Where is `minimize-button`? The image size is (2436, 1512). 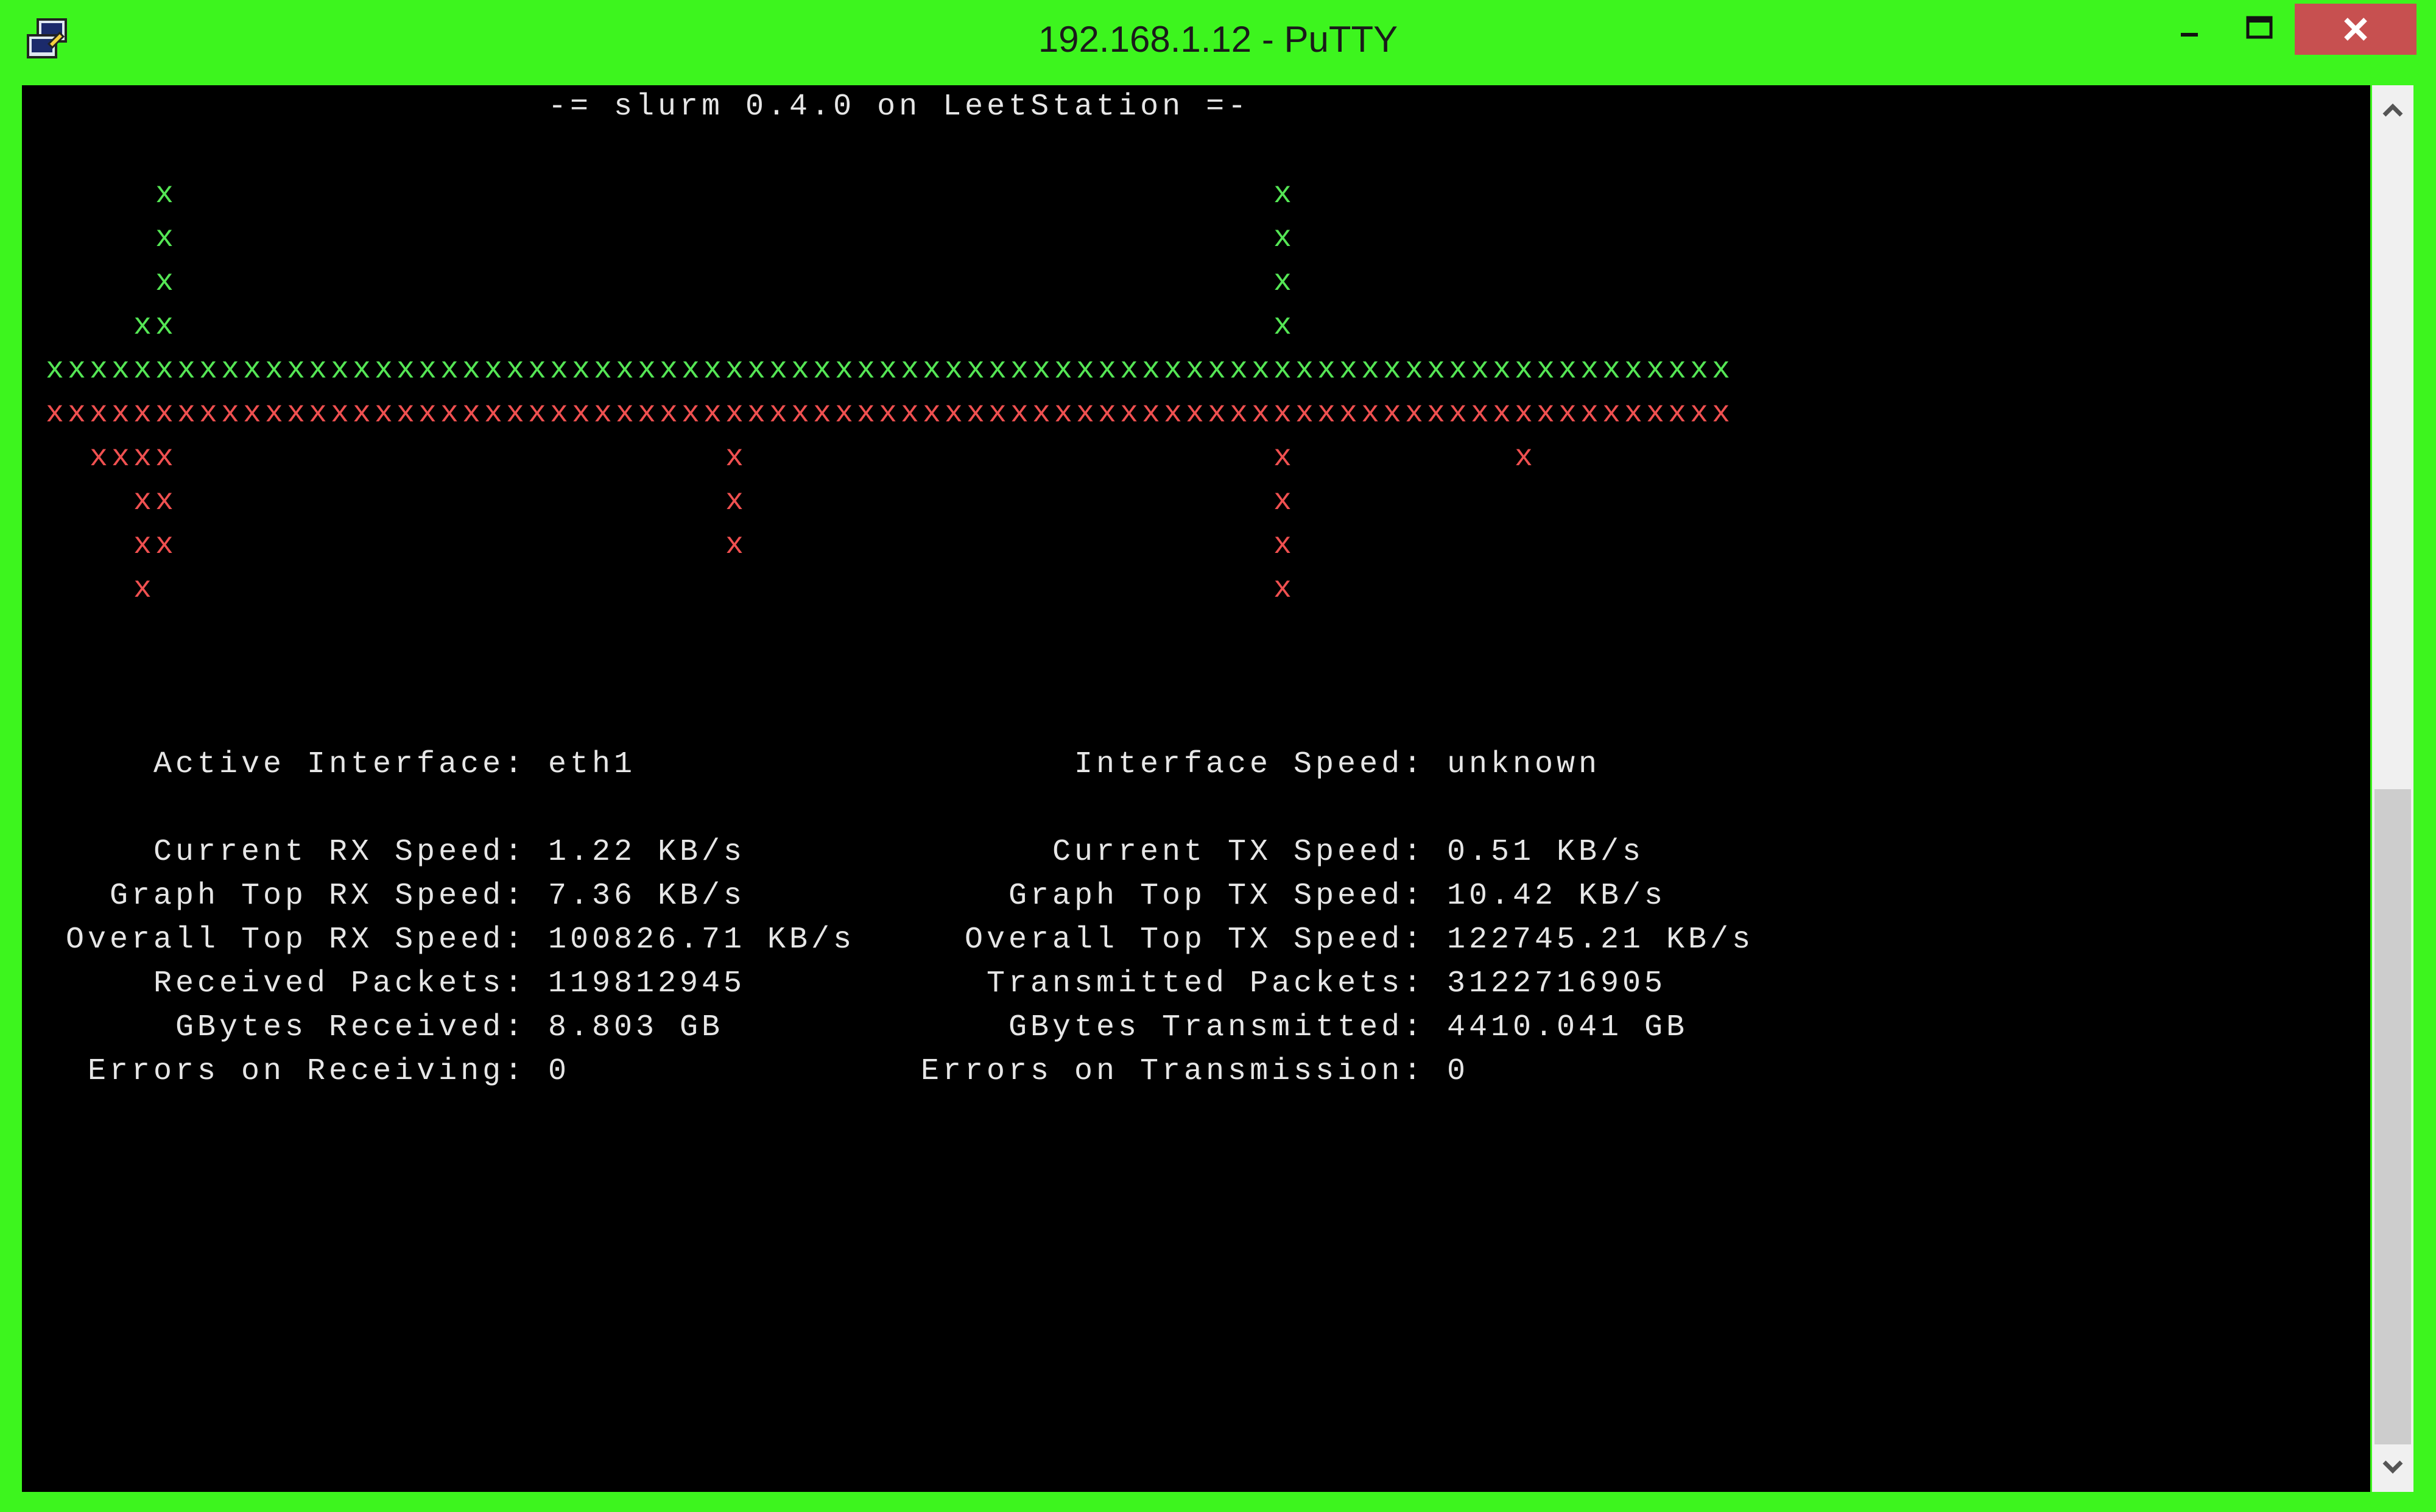
minimize-button is located at coordinates (2189, 30).